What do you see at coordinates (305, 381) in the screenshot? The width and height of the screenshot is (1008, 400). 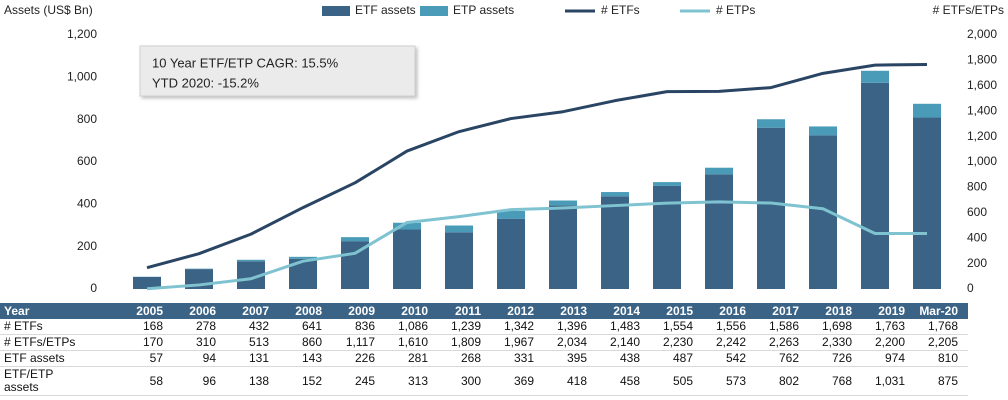 I see `table-cell: 152` at bounding box center [305, 381].